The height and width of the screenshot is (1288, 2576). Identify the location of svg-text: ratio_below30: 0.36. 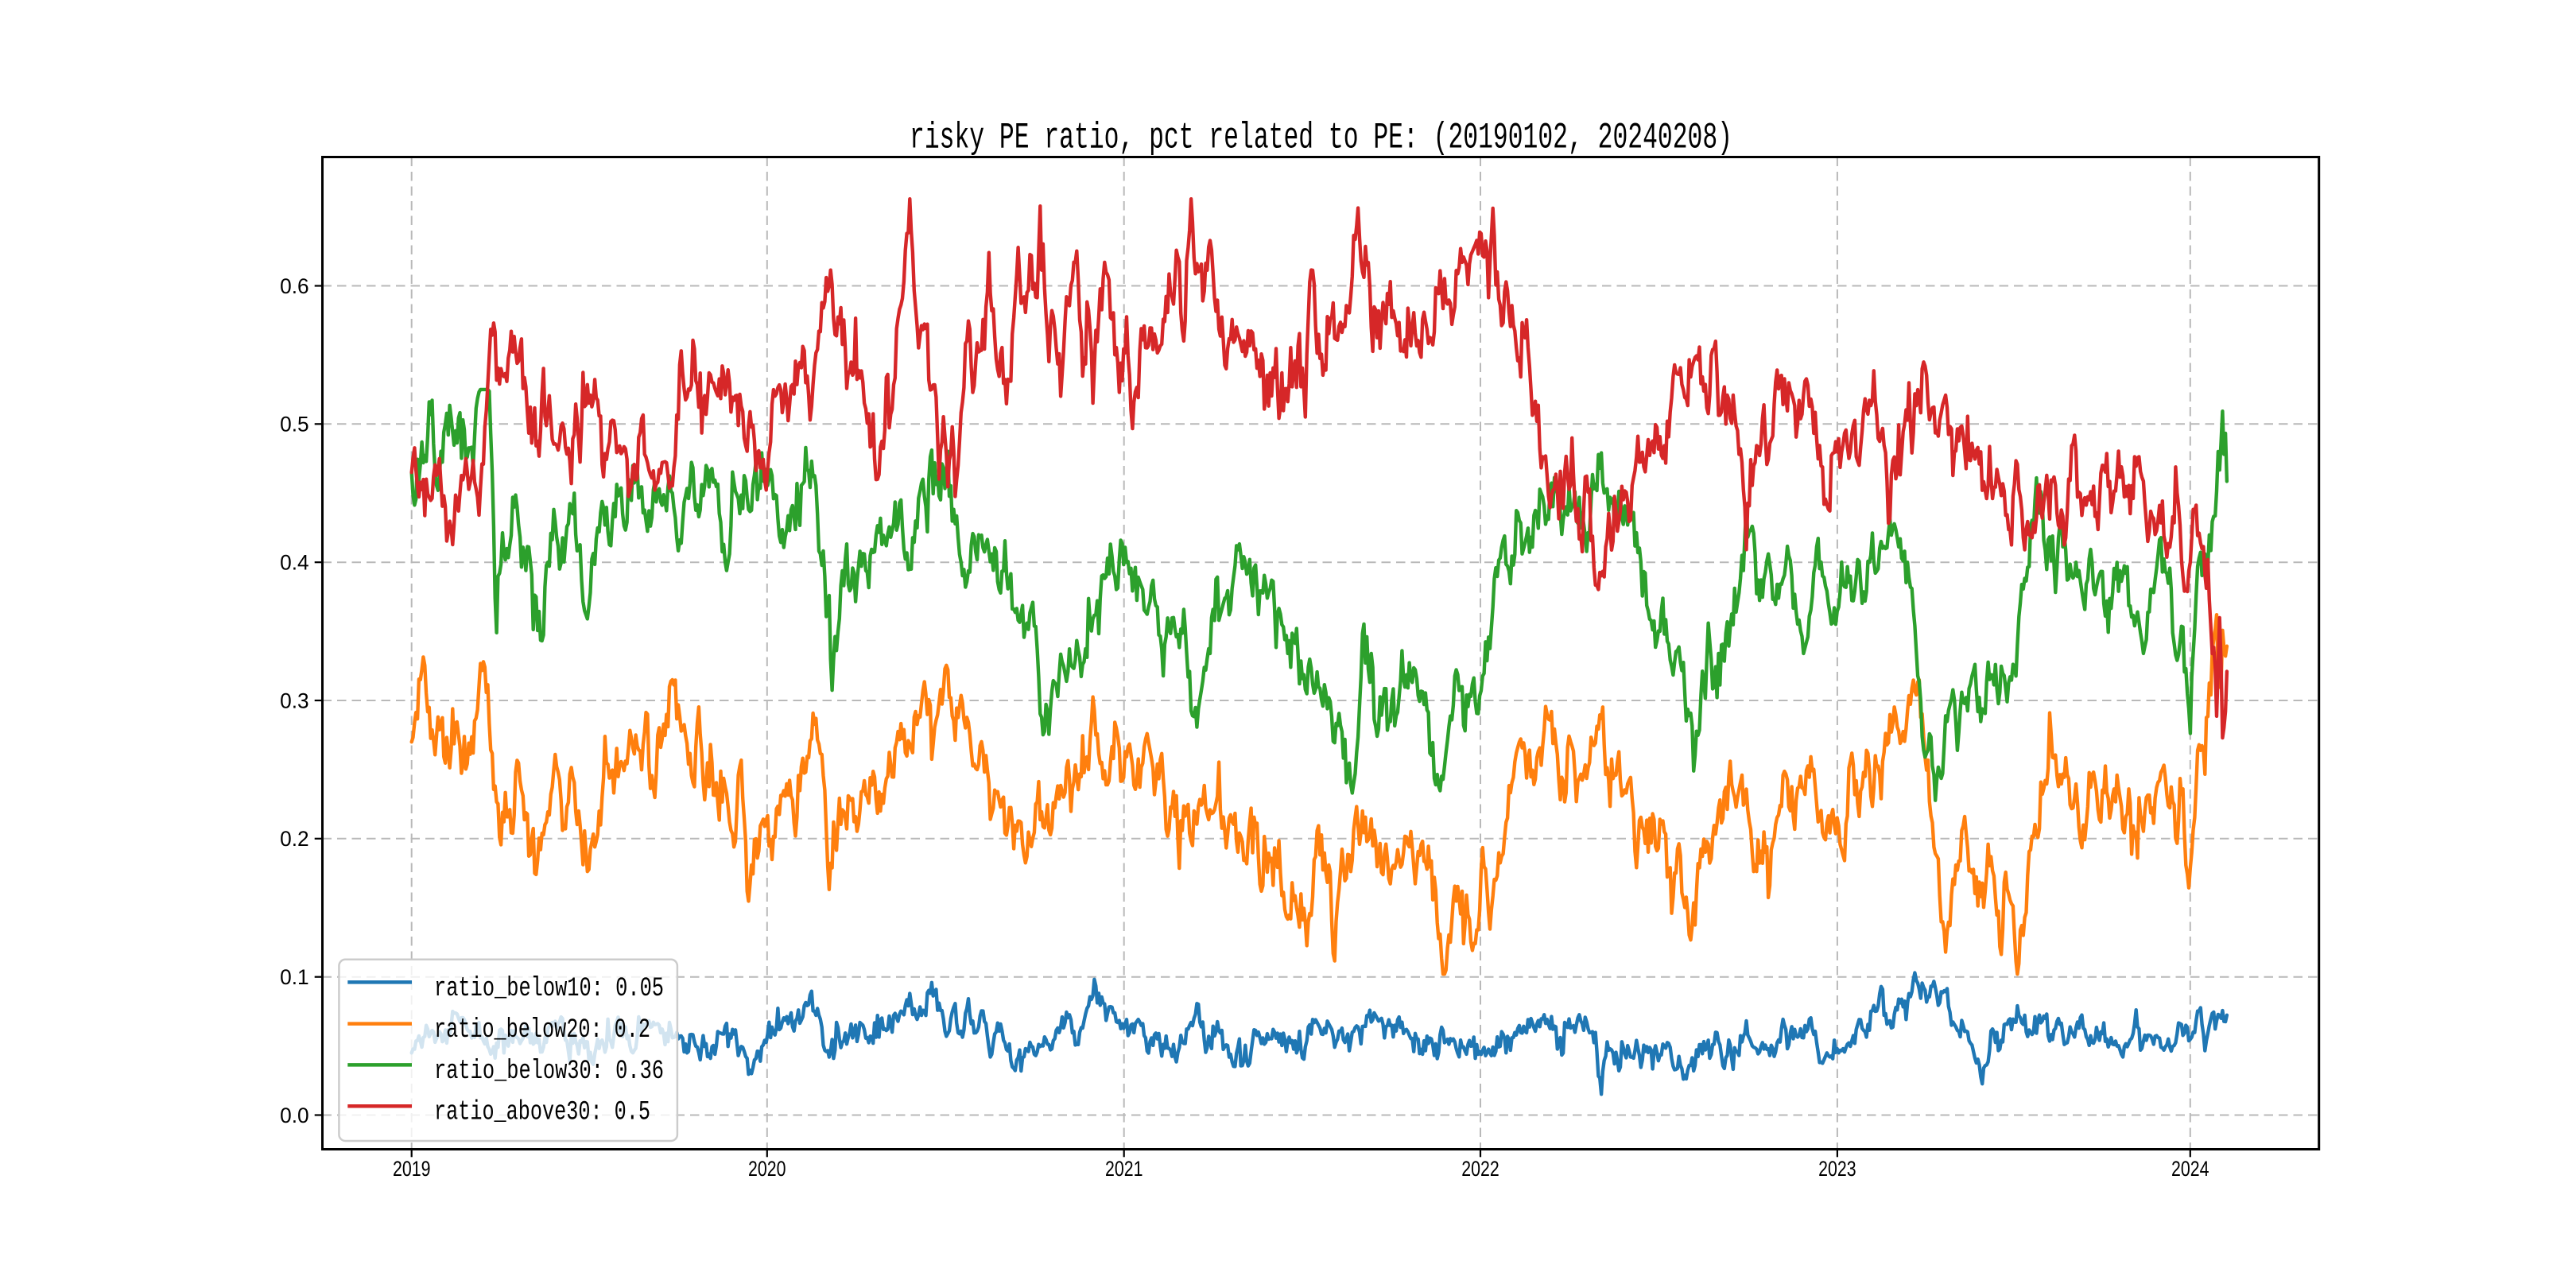
(549, 1072).